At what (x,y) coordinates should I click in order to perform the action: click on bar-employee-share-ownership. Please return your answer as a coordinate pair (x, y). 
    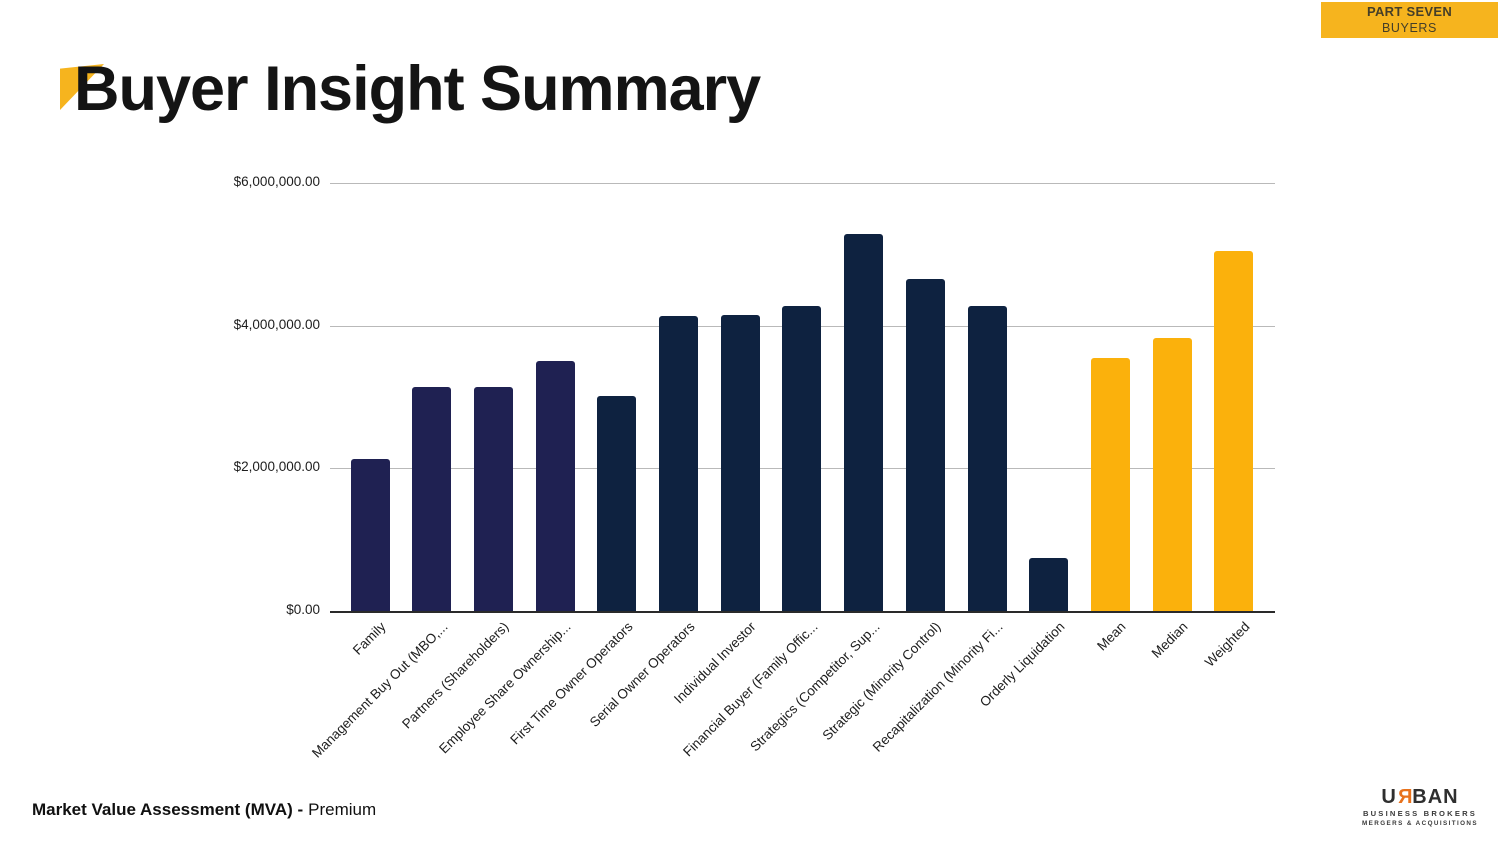
    Looking at the image, I should click on (555, 485).